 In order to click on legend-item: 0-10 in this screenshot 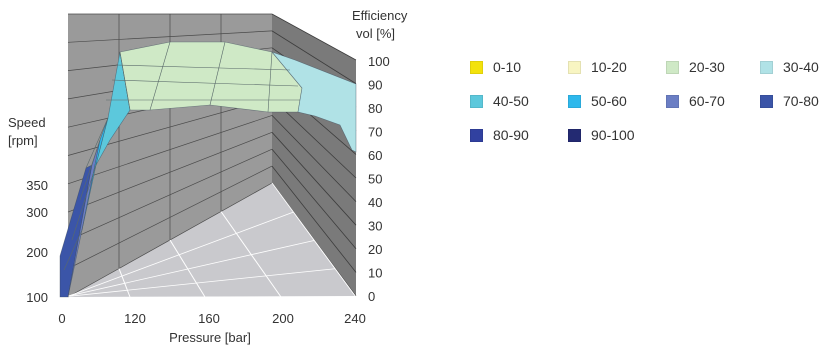, I will do `click(495, 67)`.